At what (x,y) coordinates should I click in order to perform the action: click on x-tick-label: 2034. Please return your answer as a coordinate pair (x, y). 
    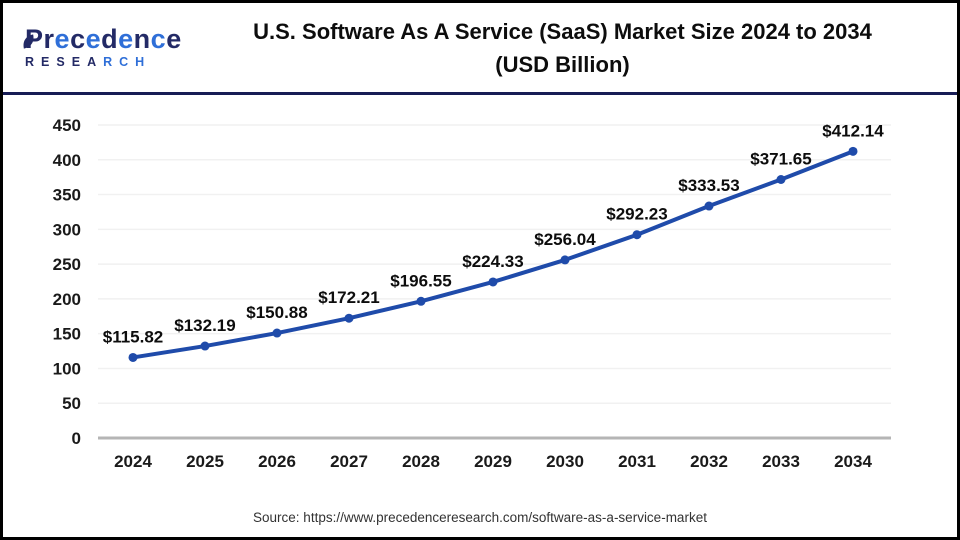
    Looking at the image, I should click on (853, 461).